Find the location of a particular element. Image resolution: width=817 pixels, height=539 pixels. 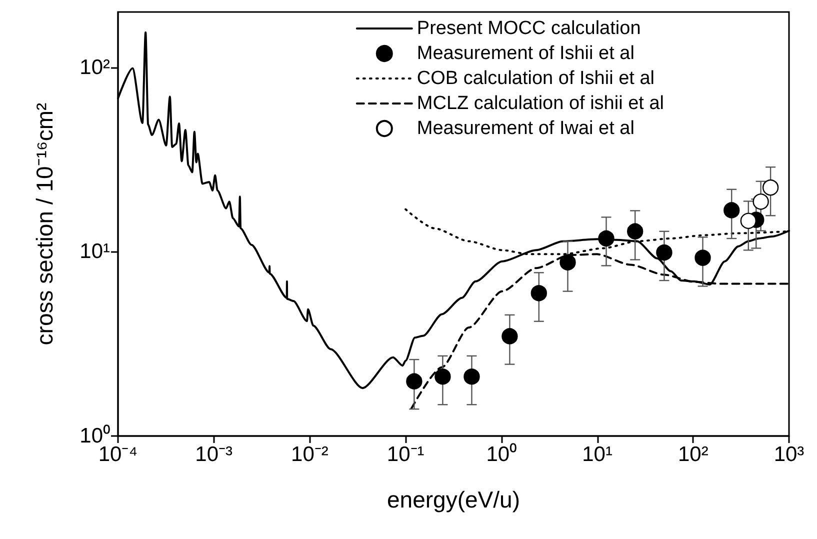

legend-label: Measurement of Iwai et al is located at coordinates (525, 128).